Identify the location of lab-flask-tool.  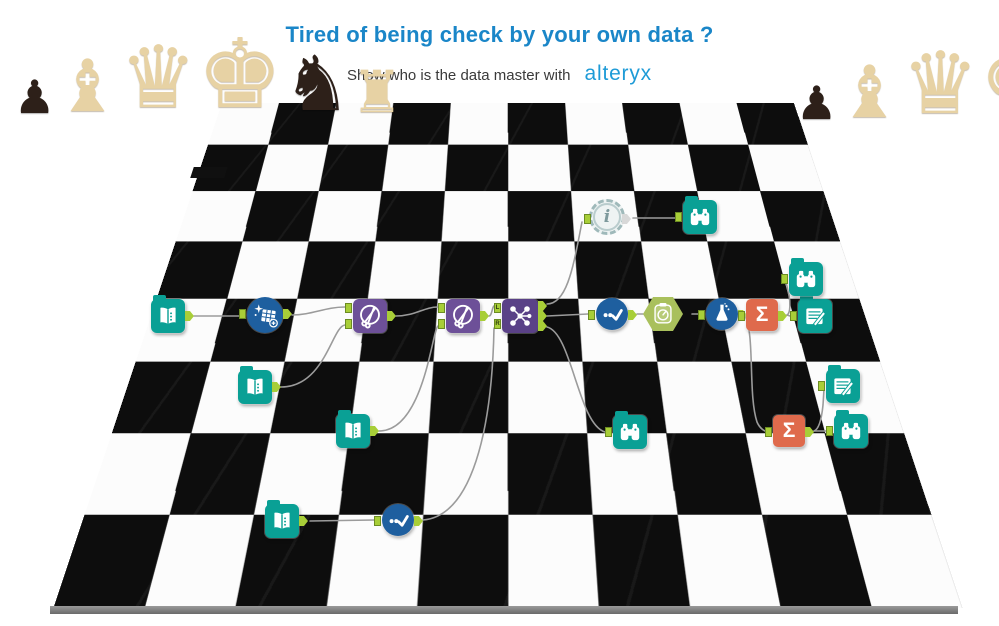
(722, 314).